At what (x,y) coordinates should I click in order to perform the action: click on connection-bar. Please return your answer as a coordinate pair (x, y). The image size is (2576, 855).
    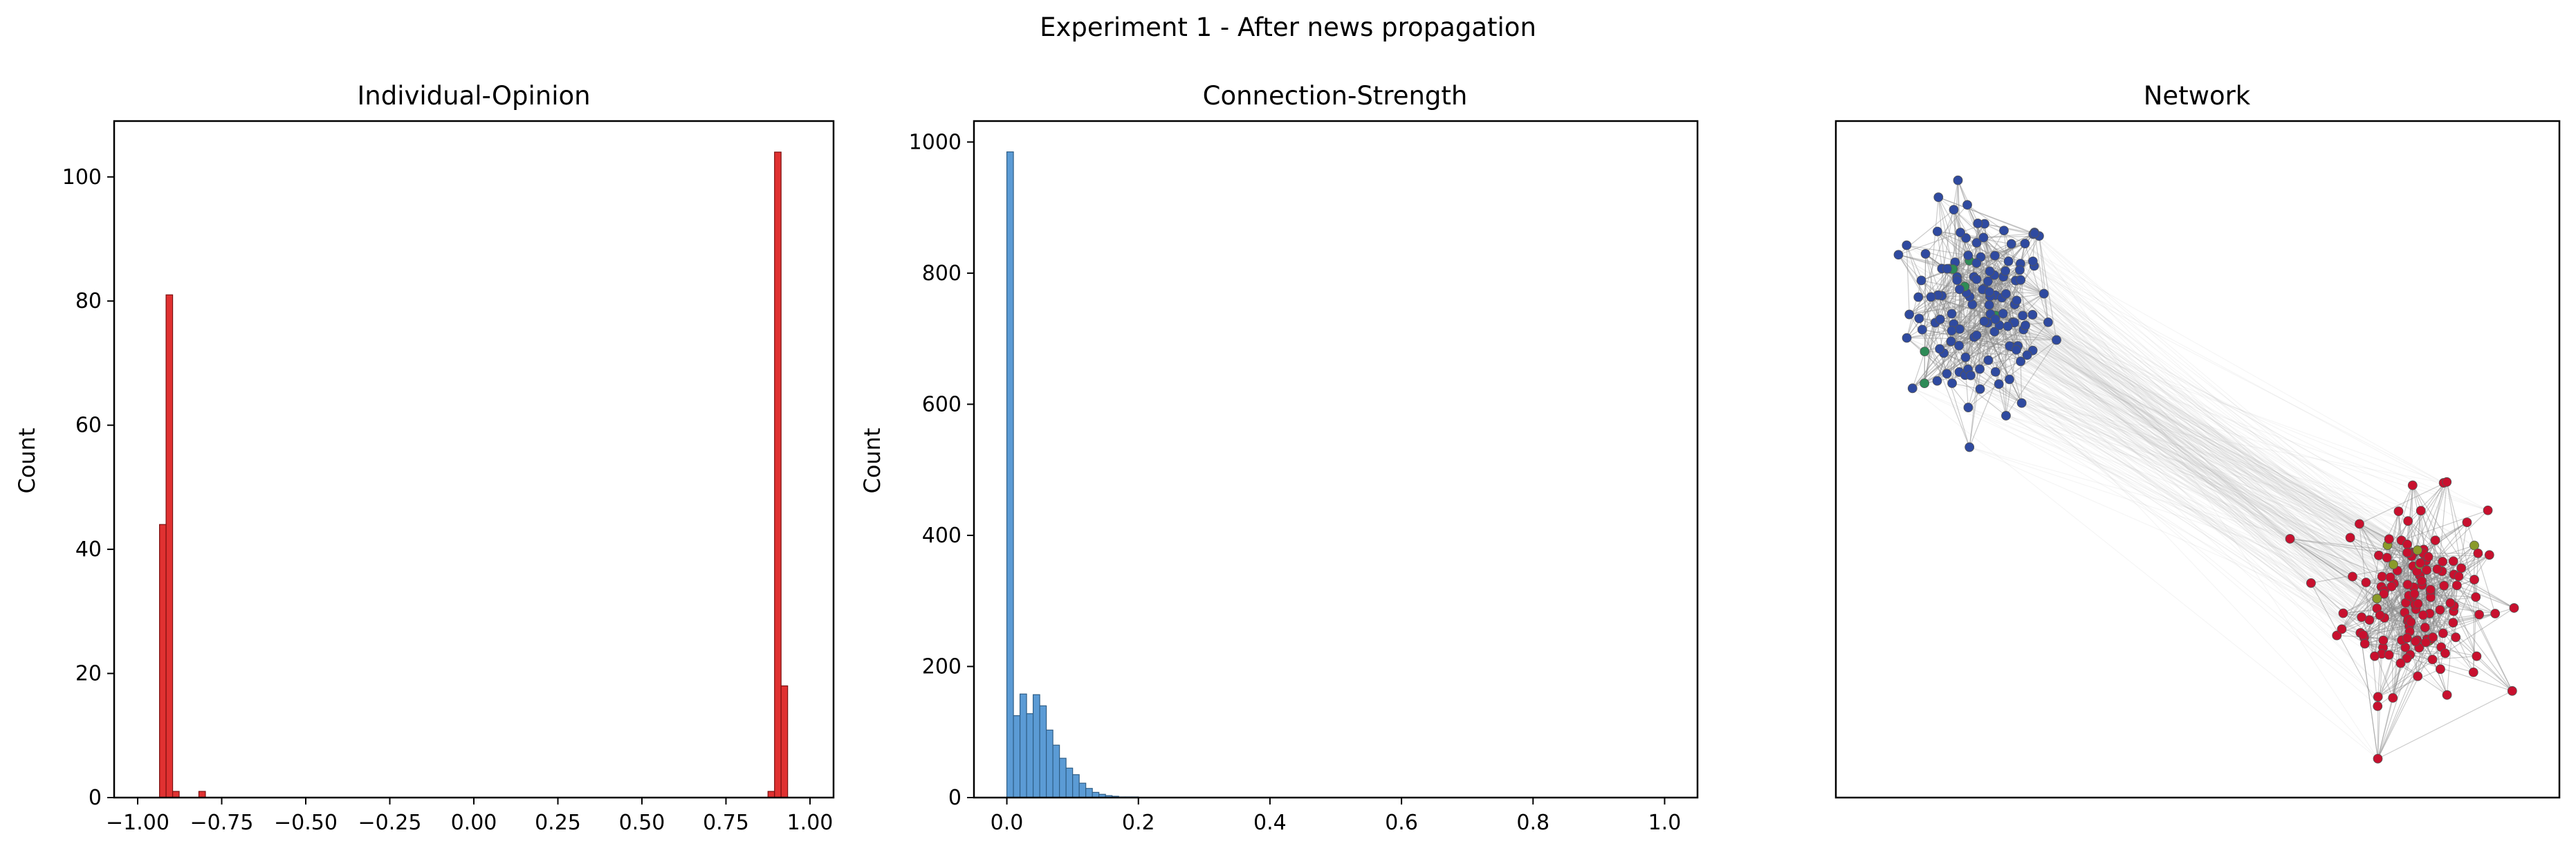
    Looking at the image, I should click on (1023, 745).